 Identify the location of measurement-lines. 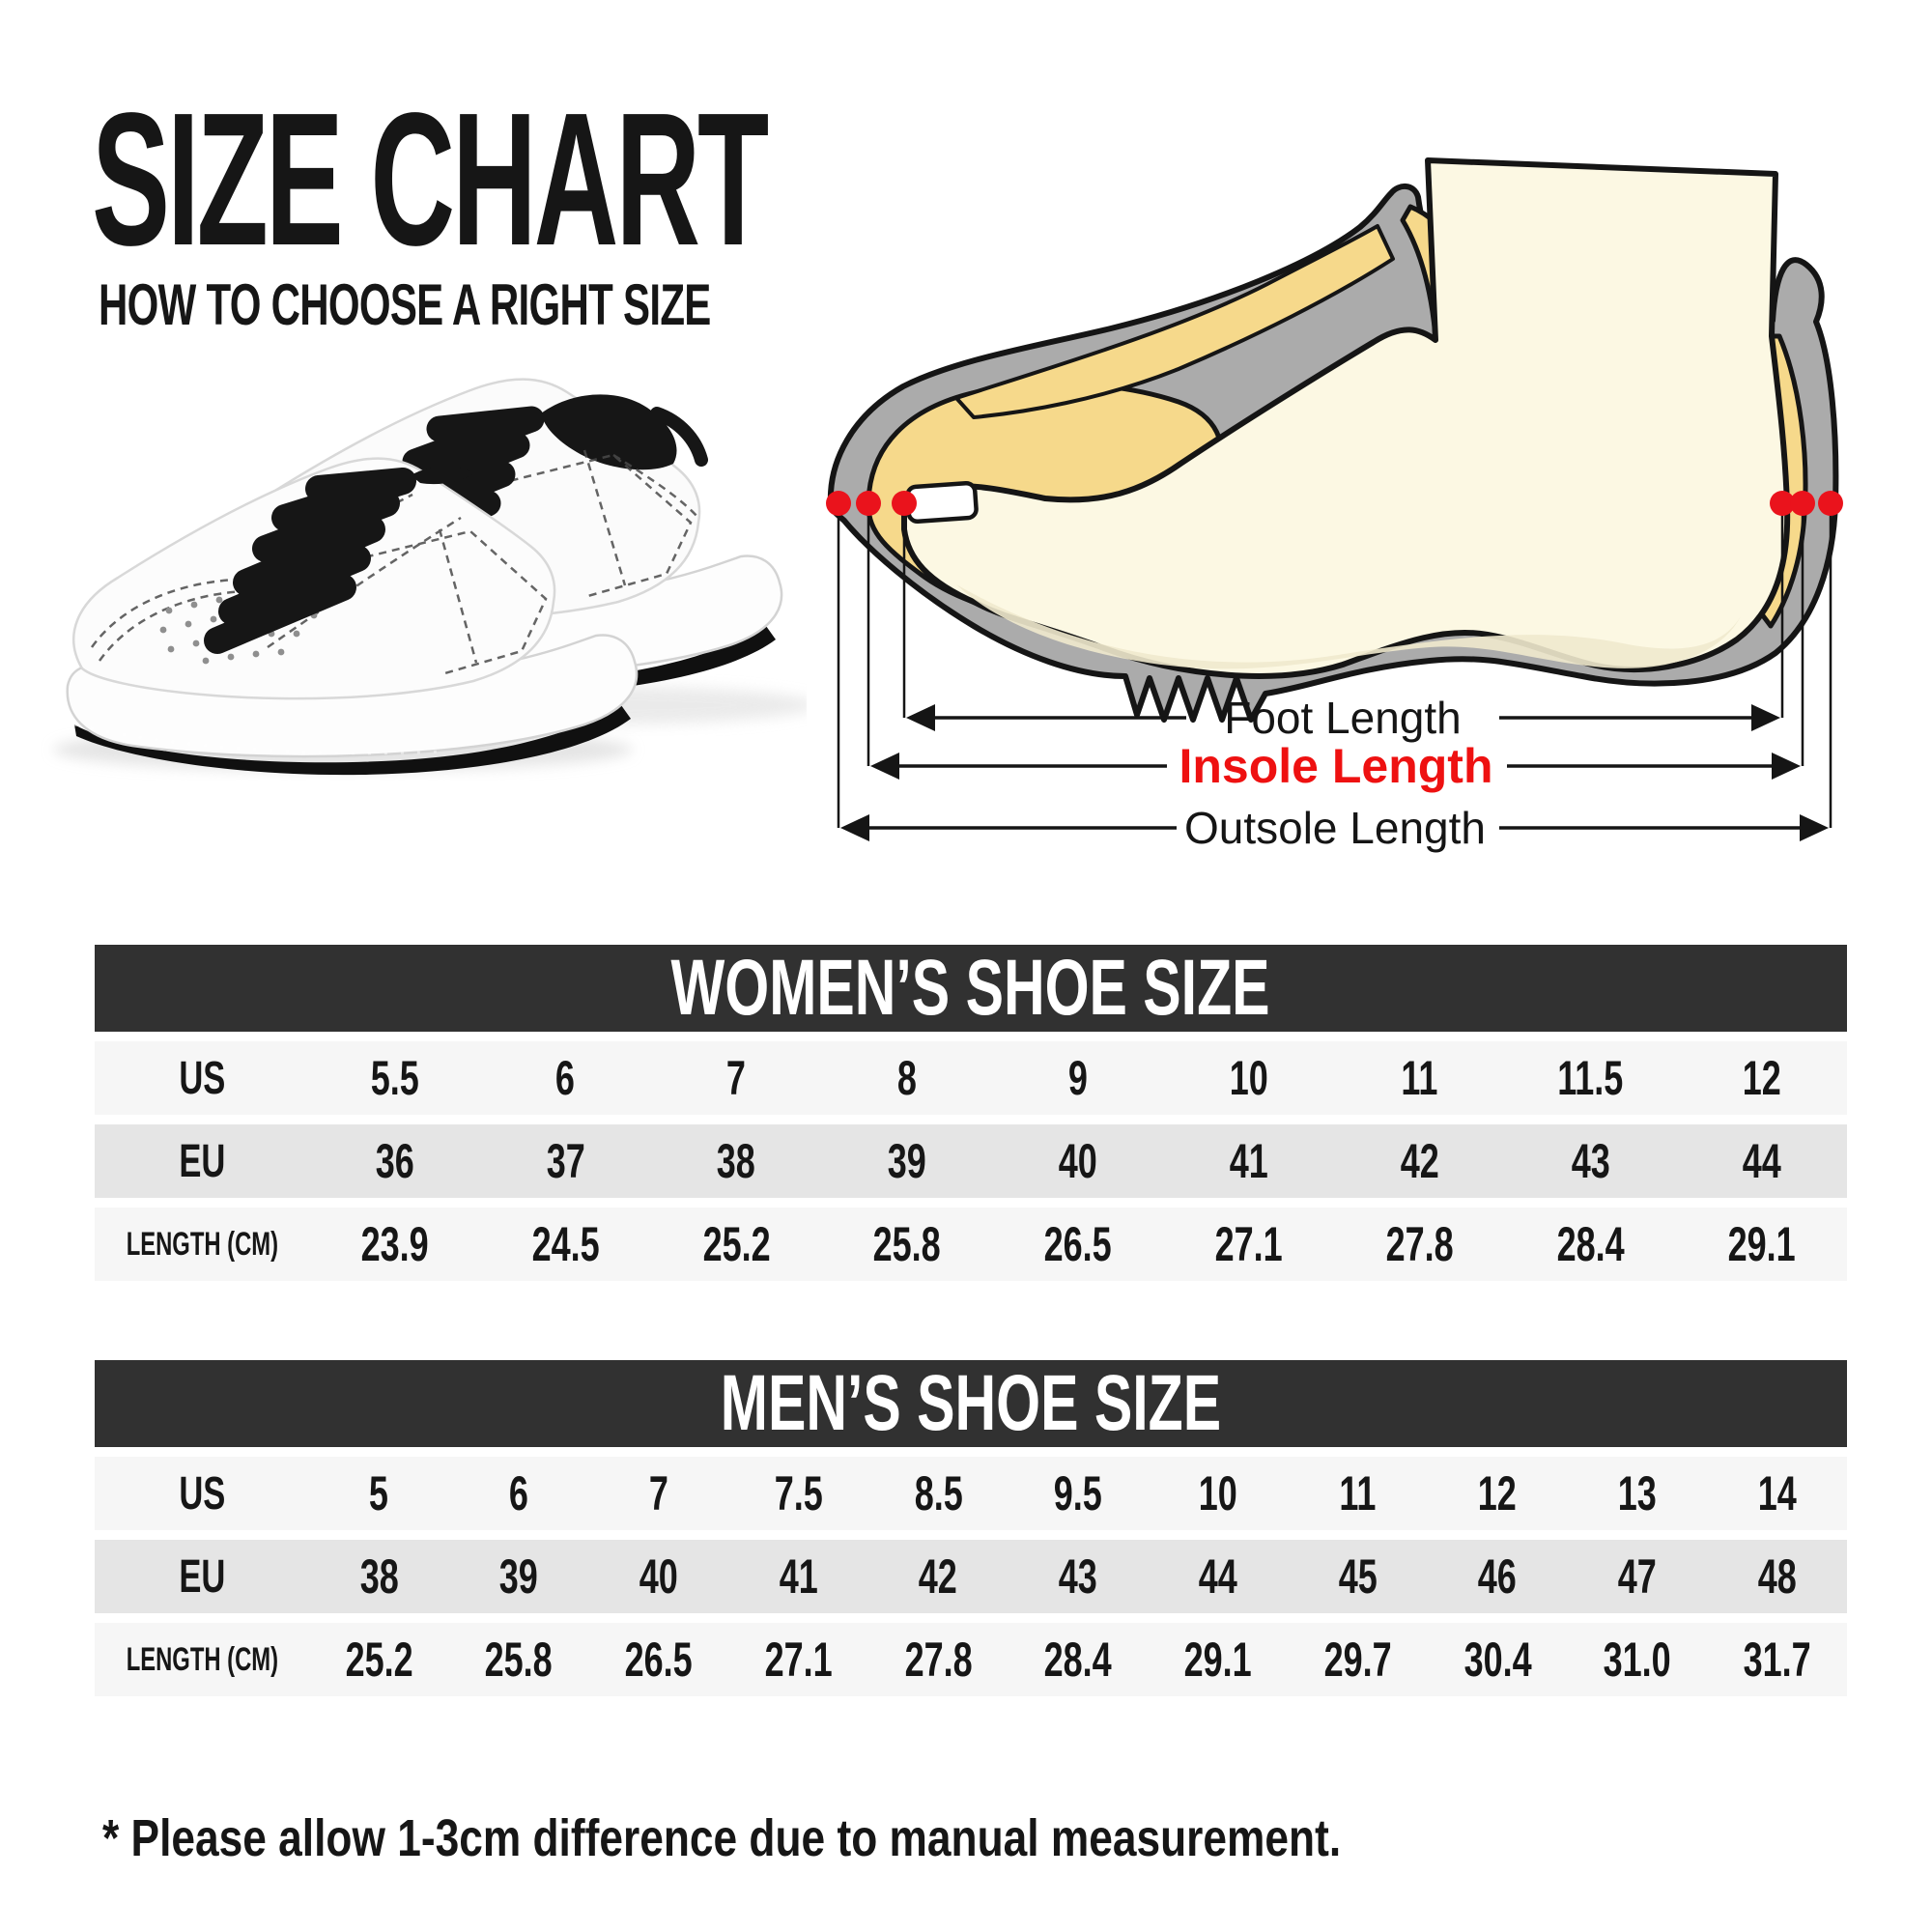
(1335, 665).